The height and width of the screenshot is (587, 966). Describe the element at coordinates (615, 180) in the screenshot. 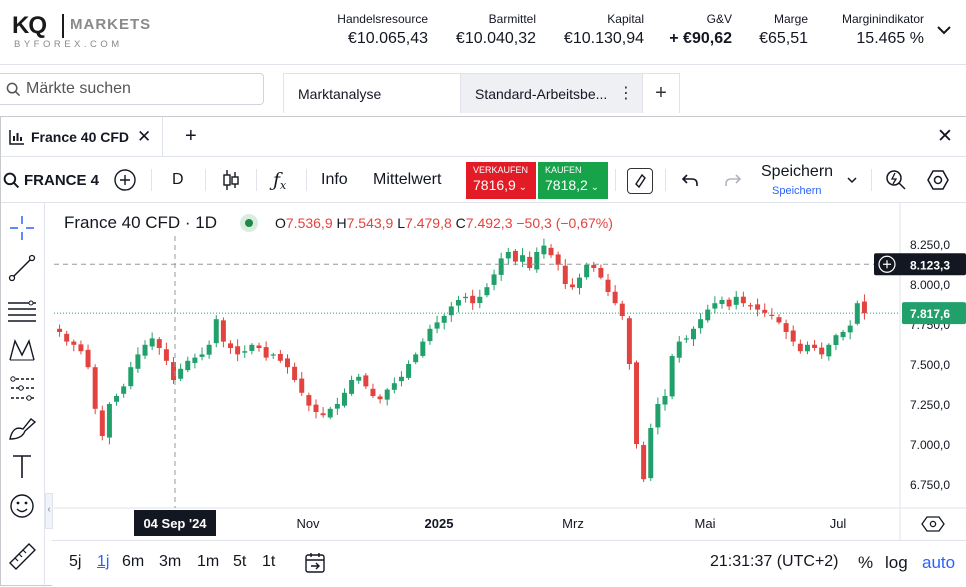

I see `divider` at that location.